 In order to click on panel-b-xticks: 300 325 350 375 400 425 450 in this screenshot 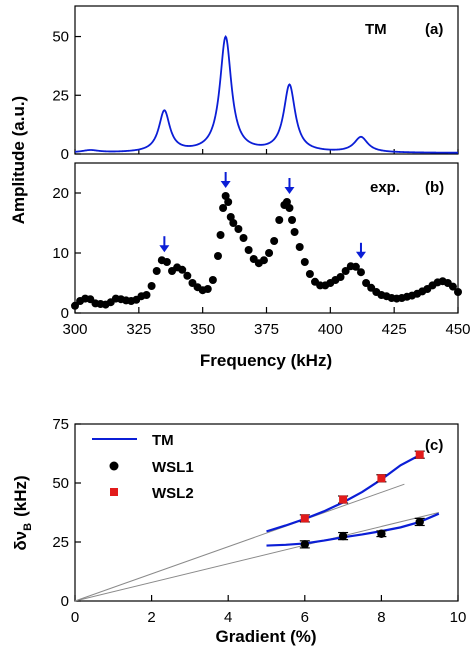, I will do `click(266, 322)`.